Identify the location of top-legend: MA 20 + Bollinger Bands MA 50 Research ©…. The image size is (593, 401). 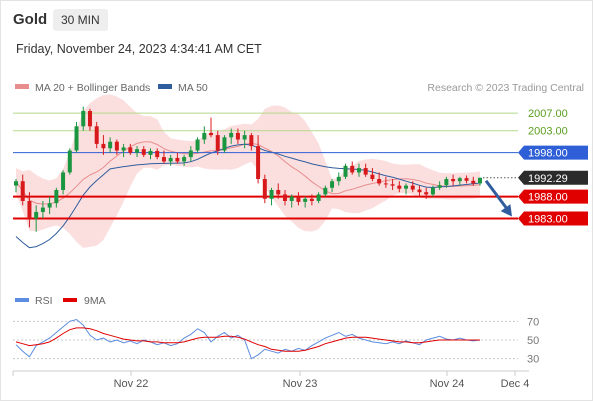
(299, 88).